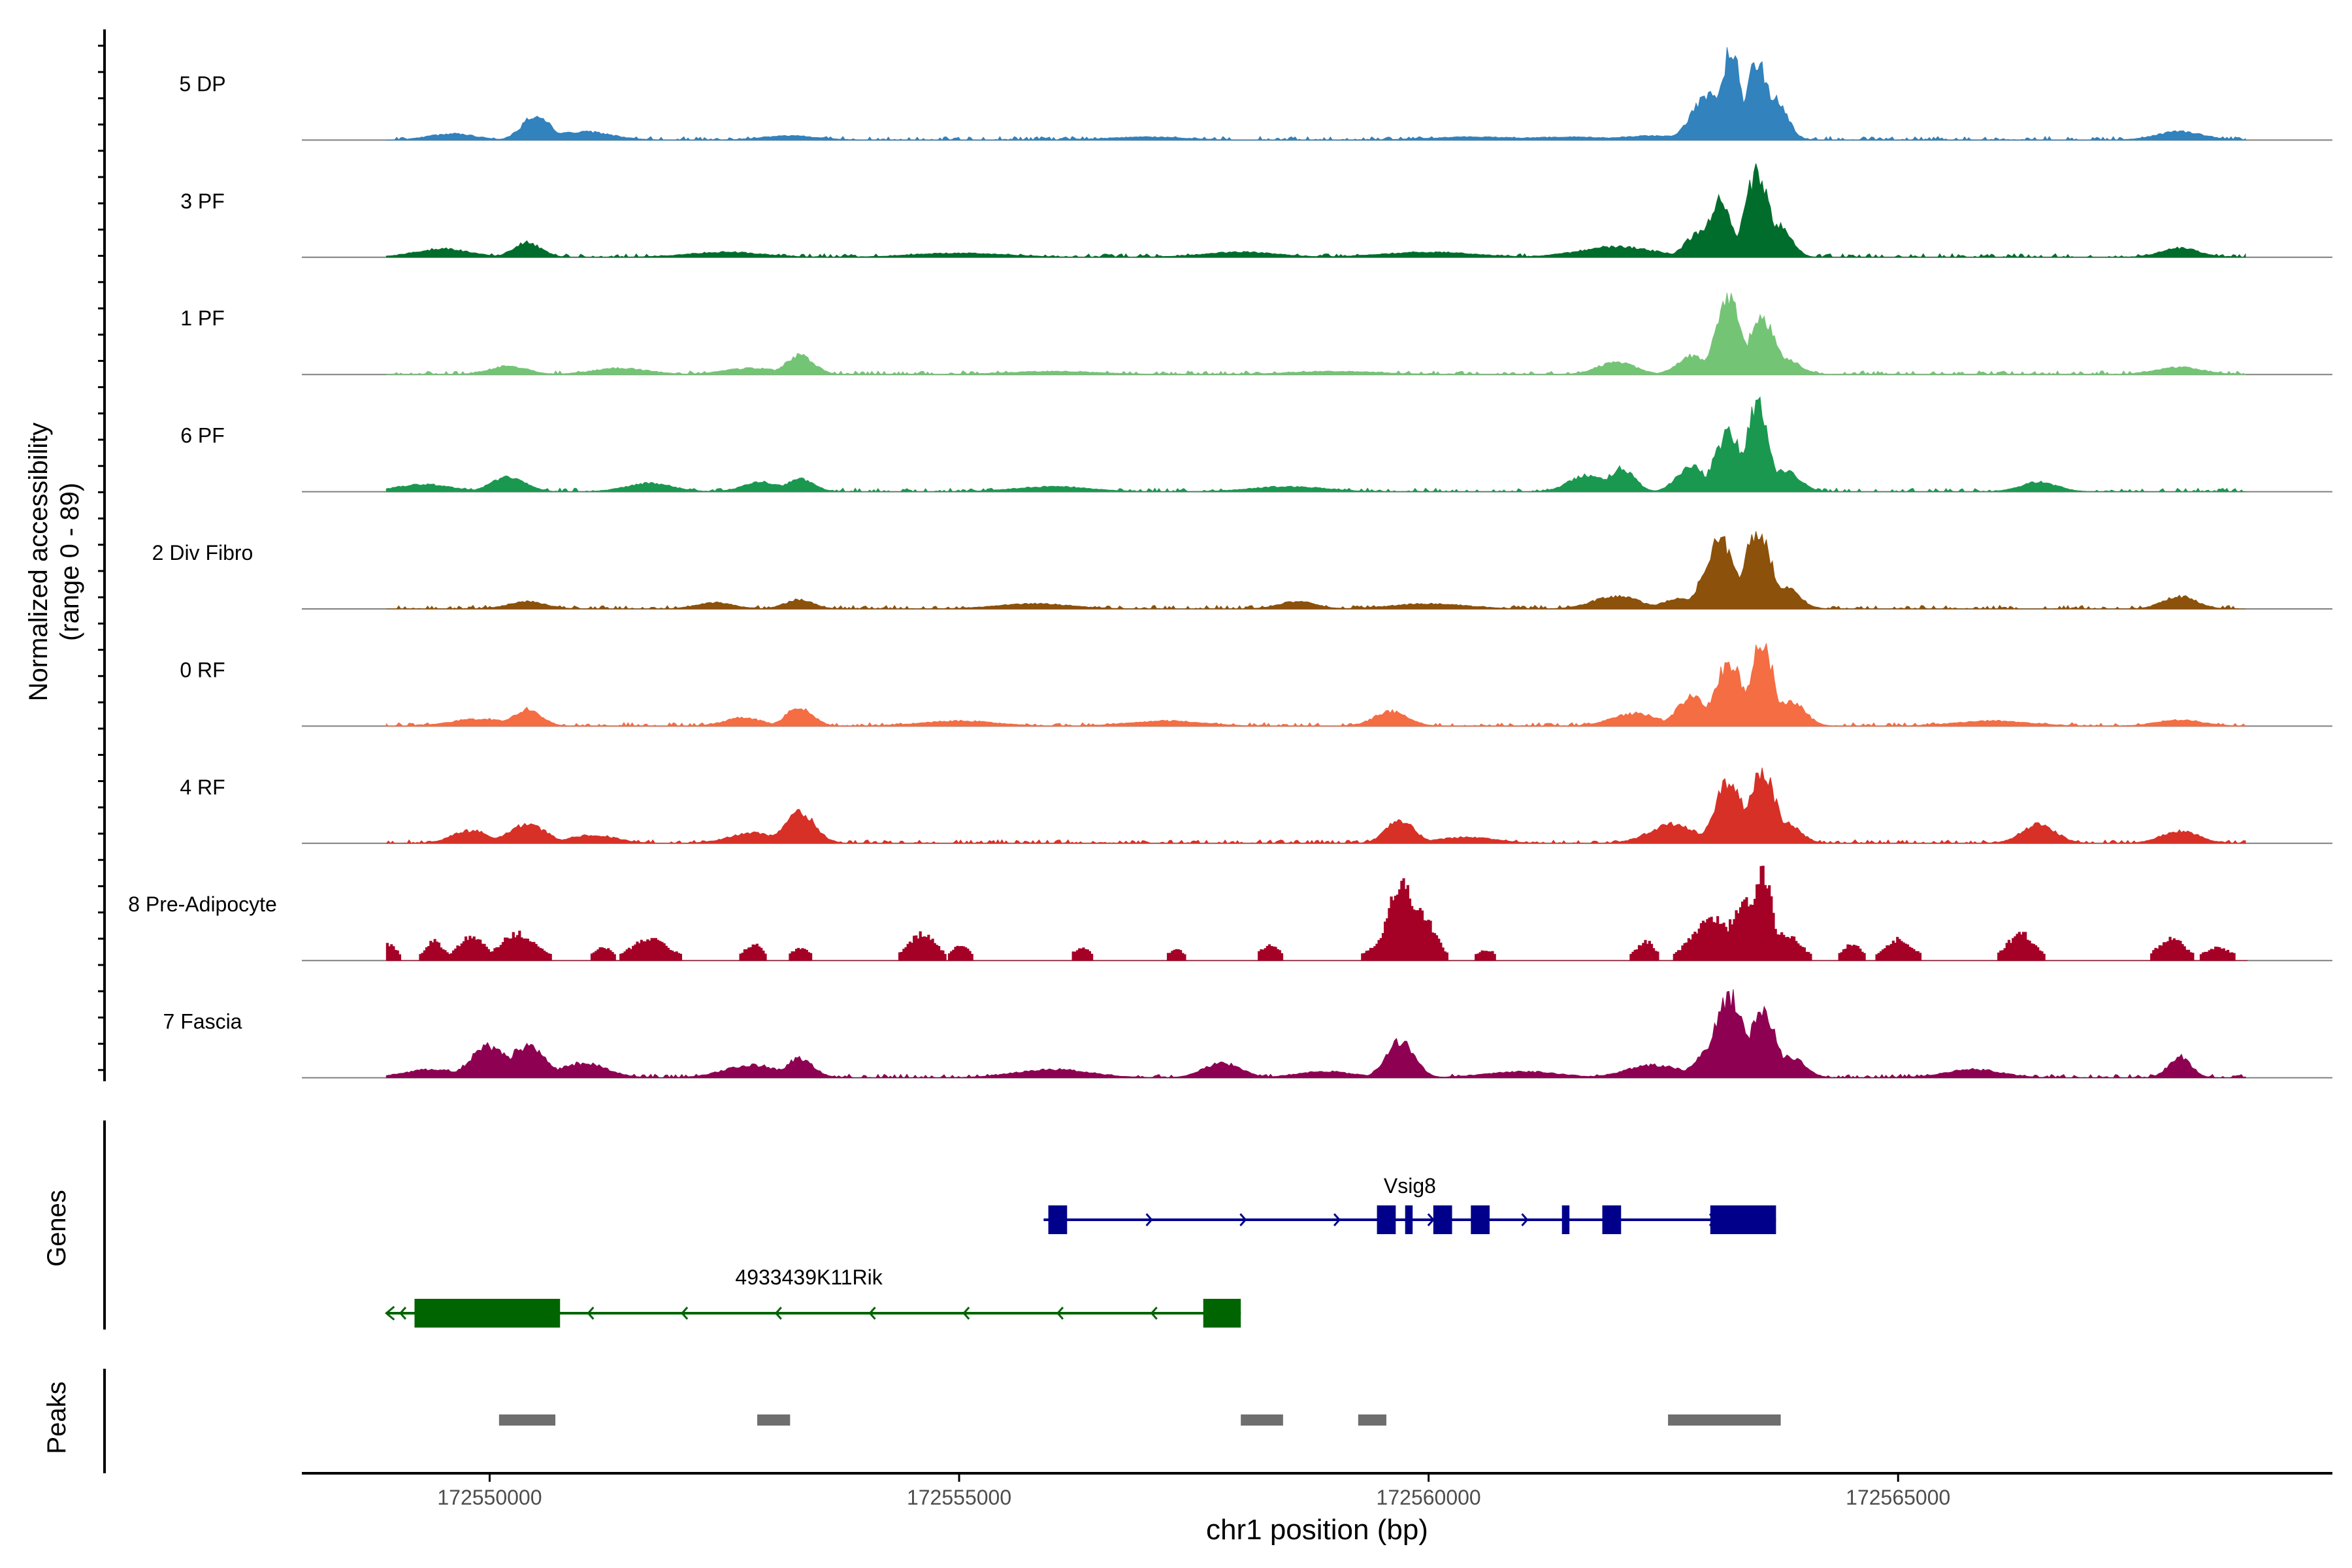  I want to click on track-label: 8 Pre-Adipocyte, so click(202, 904).